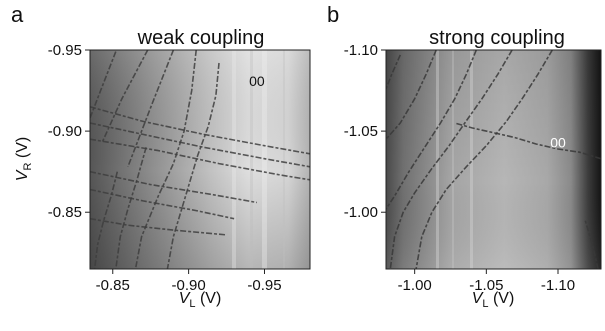 The height and width of the screenshot is (331, 605). Describe the element at coordinates (24, 159) in the screenshot. I see `y-axis-label: VR (V)` at that location.